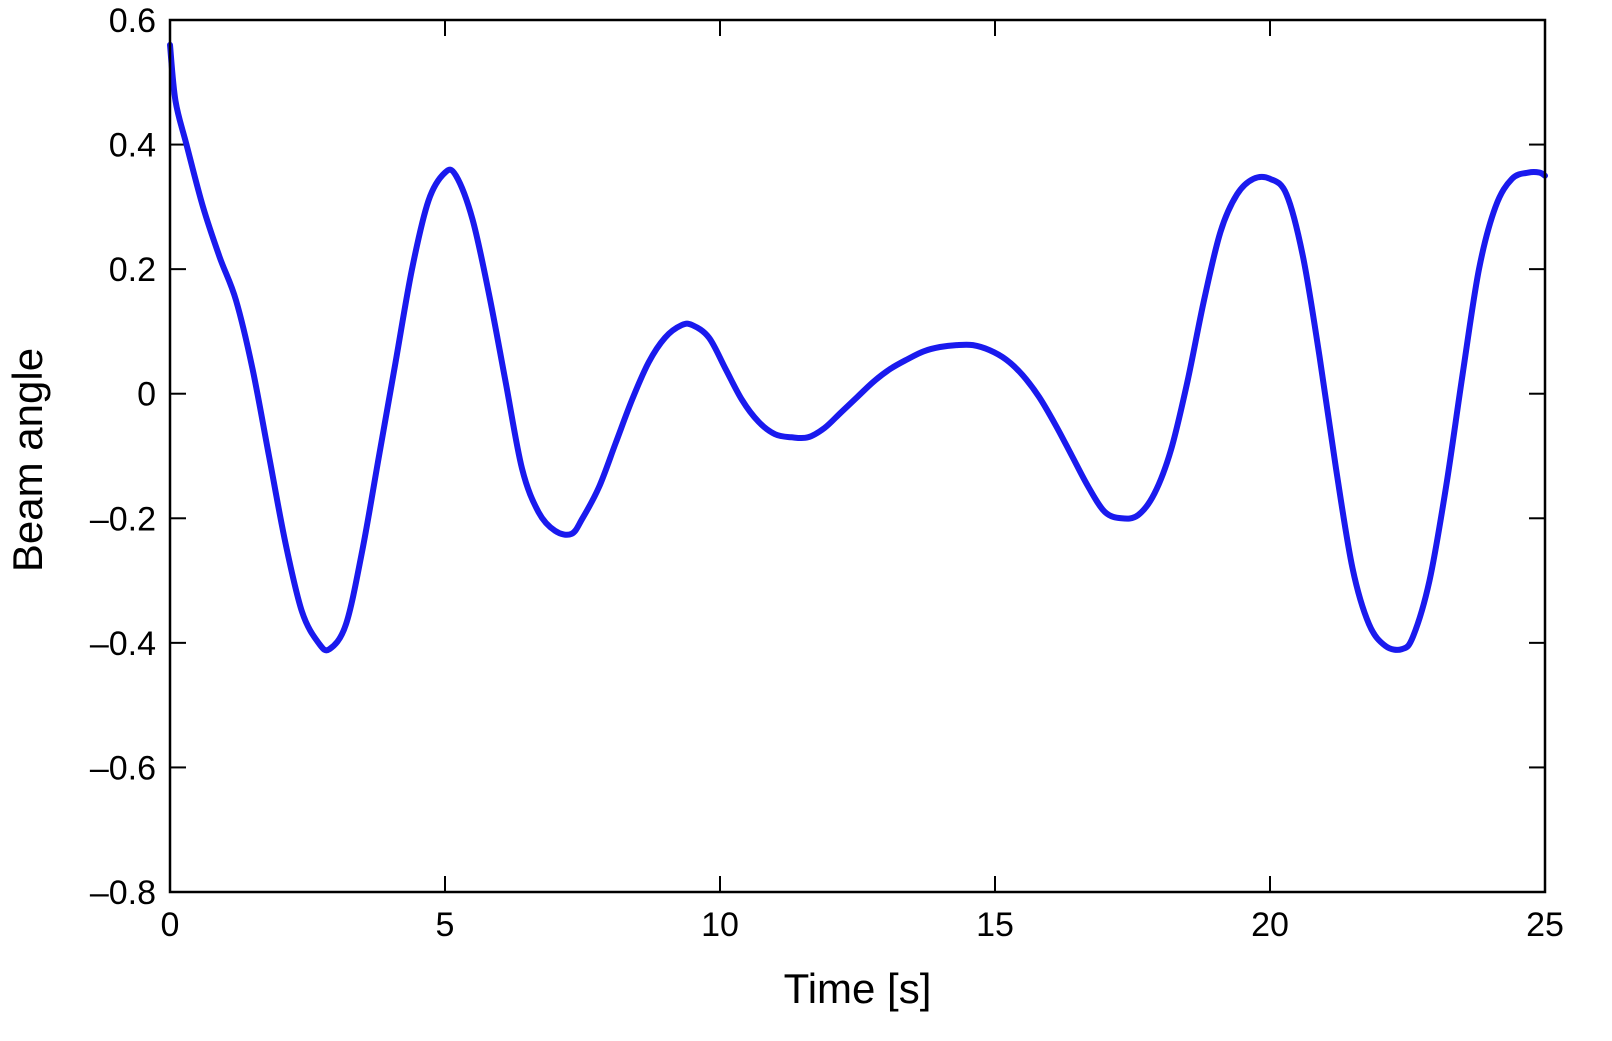  I want to click on x-tick-label: 25, so click(1545, 925).